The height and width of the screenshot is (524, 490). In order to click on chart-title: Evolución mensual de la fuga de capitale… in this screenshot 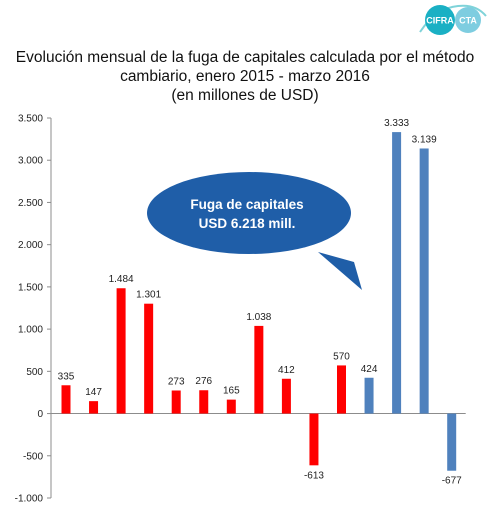, I will do `click(245, 76)`.